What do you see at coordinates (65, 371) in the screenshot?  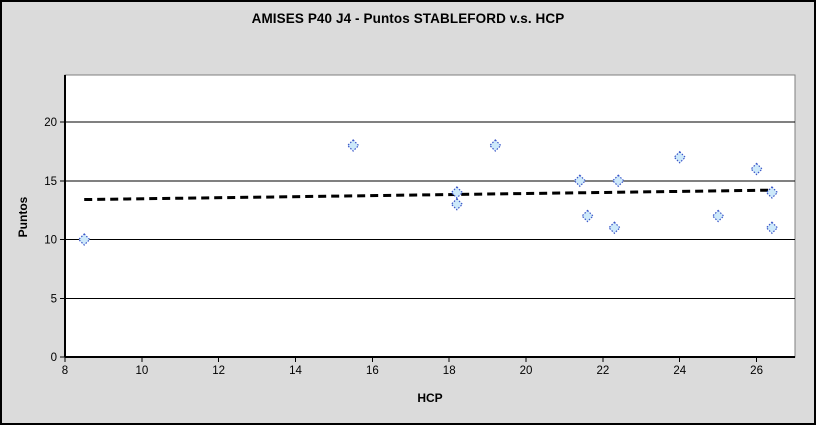 I see `x-tick-label-8: 8` at bounding box center [65, 371].